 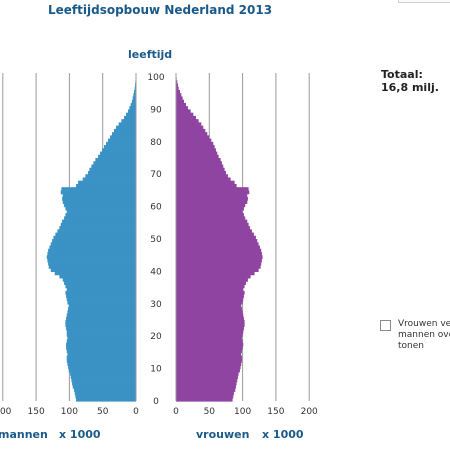 I want to click on x-tick-label-vrouwen: 0, so click(x=176, y=412).